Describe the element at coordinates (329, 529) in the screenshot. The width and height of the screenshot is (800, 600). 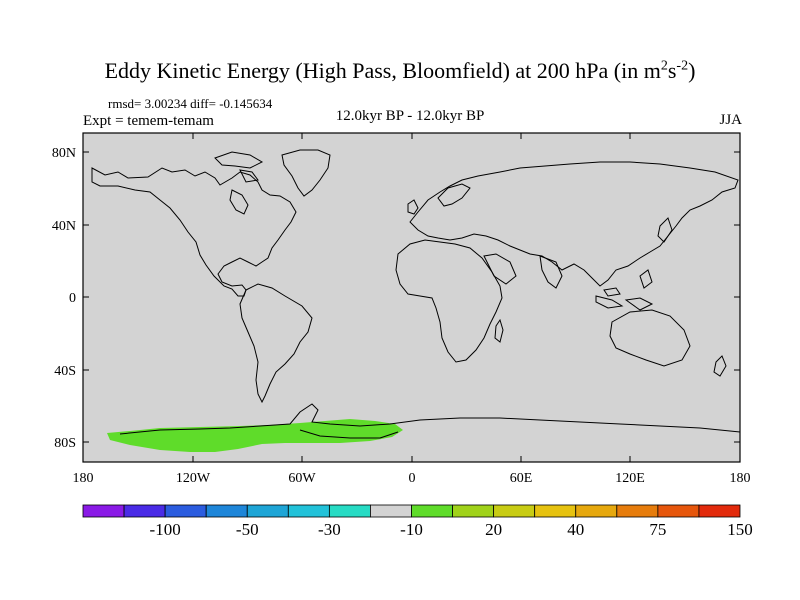
I see `colorbar-label: -30` at that location.